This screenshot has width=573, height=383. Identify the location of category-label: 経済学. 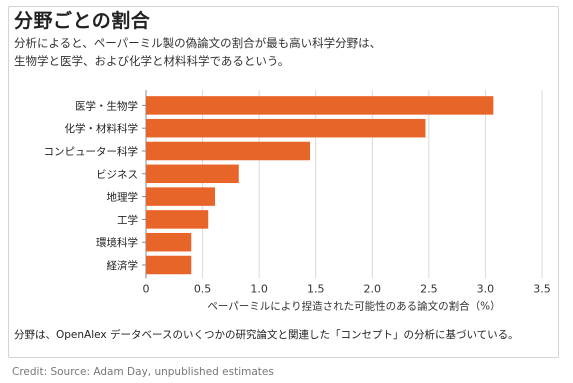
(123, 265).